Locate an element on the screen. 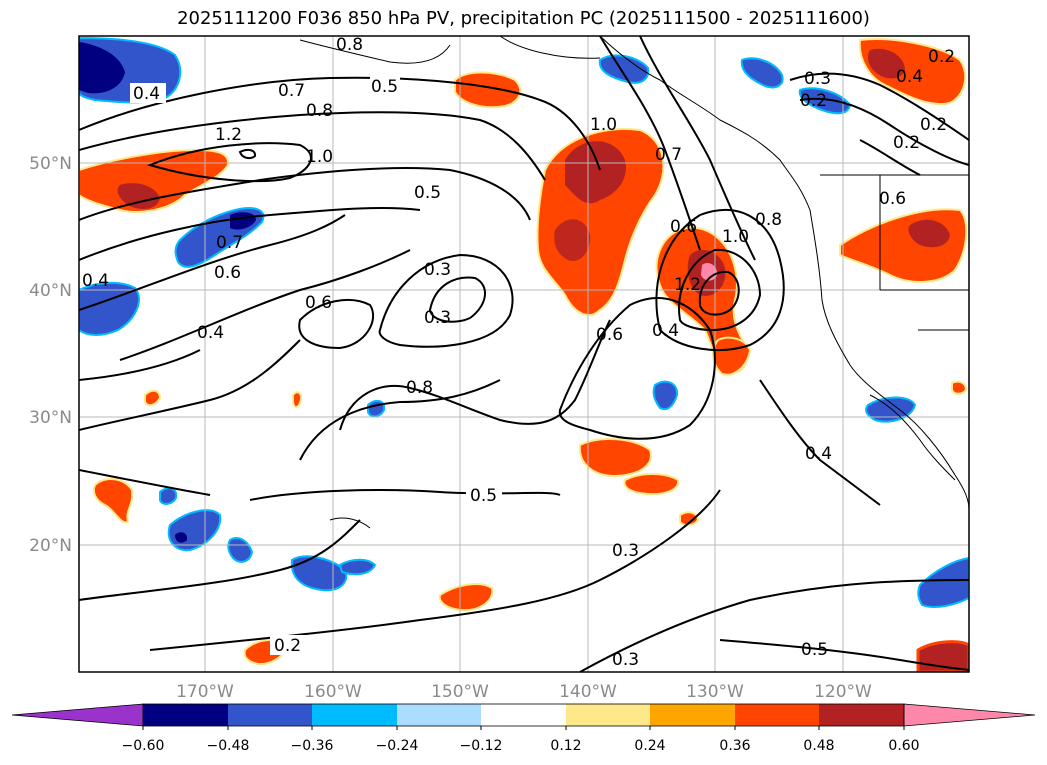  lat-label-20n: 20°N is located at coordinates (50, 546).